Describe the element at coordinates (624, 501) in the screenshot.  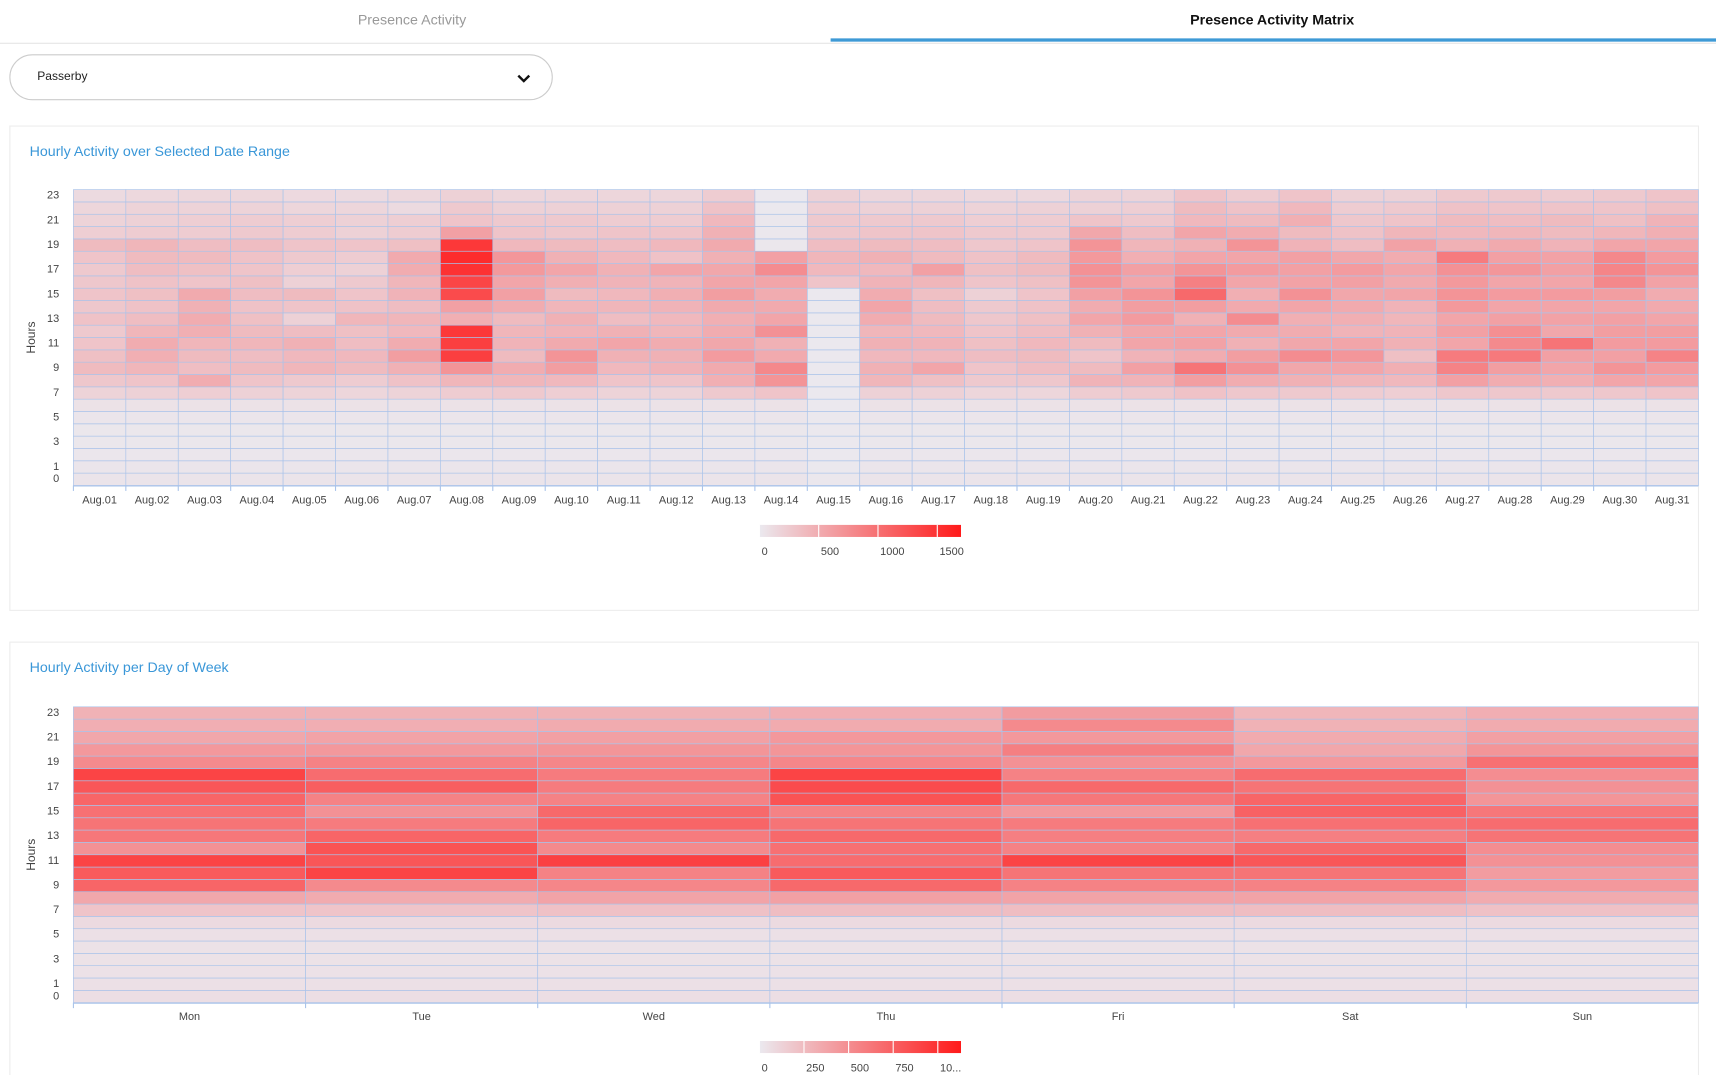
I see `x-tick-label: Aug.11` at that location.